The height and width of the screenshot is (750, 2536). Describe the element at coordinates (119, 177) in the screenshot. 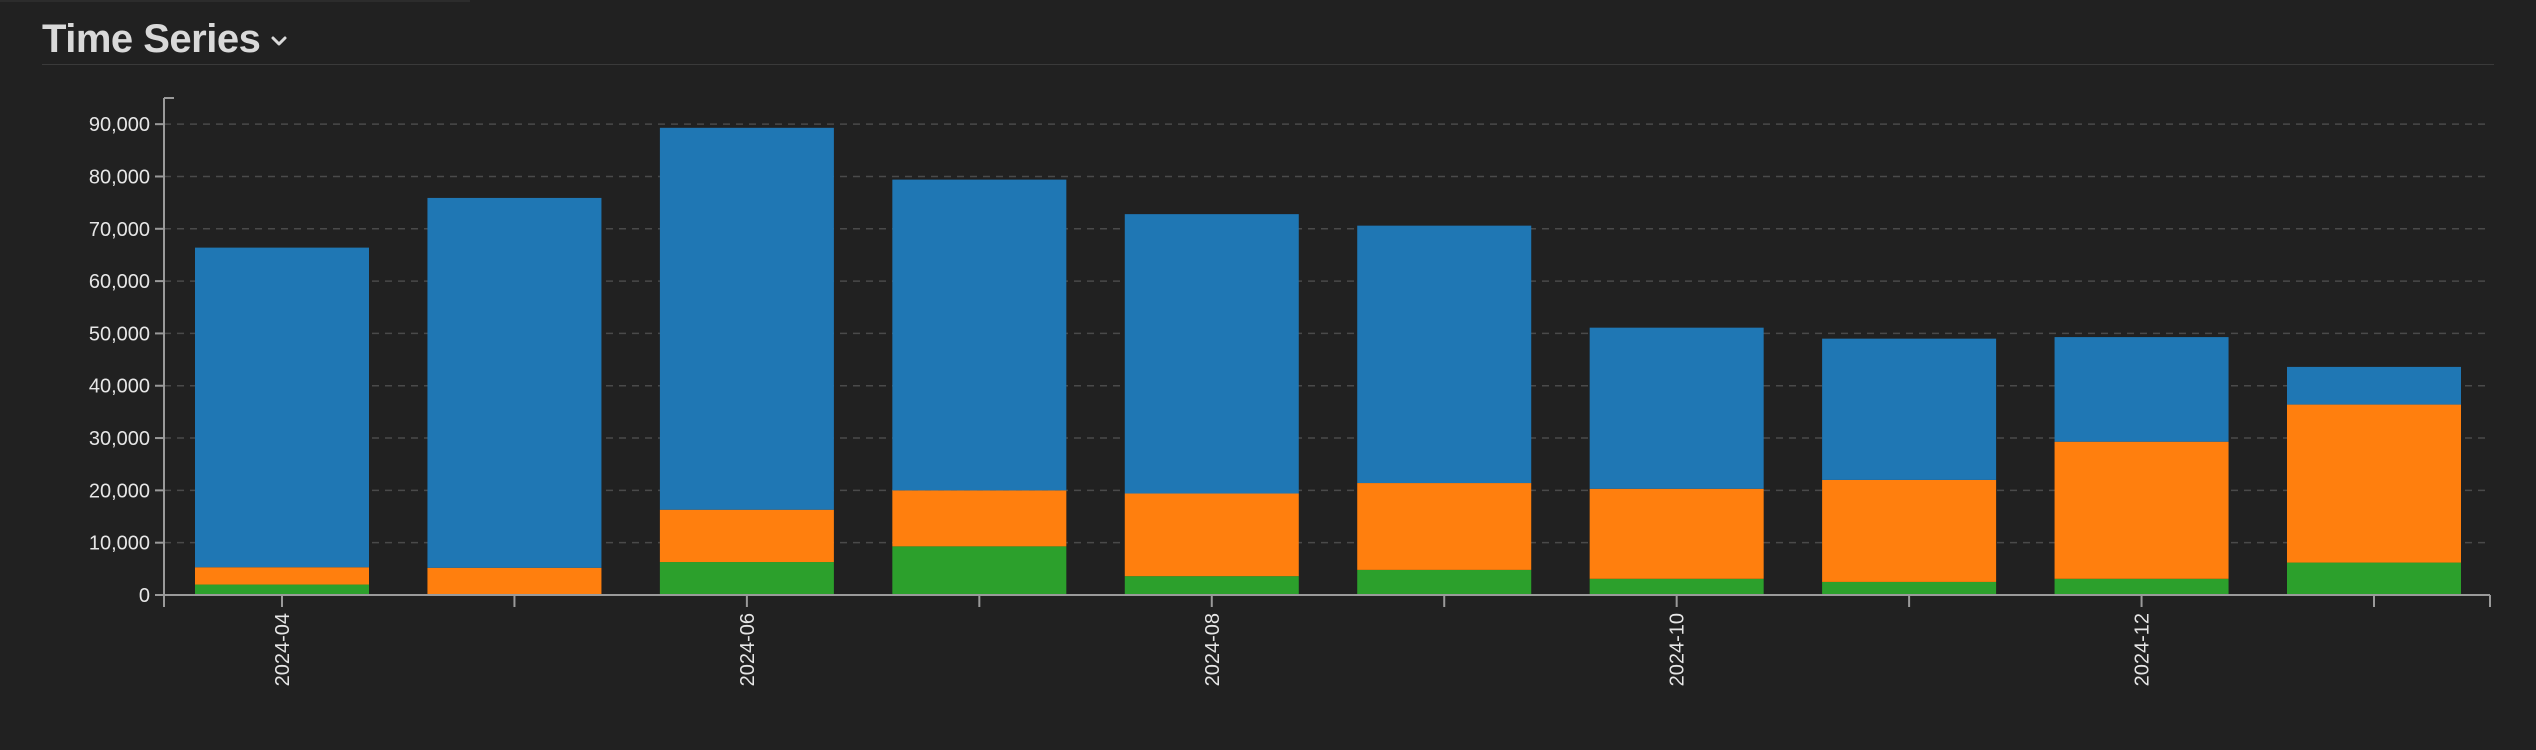

I see `y-tick-label: 80,000` at that location.